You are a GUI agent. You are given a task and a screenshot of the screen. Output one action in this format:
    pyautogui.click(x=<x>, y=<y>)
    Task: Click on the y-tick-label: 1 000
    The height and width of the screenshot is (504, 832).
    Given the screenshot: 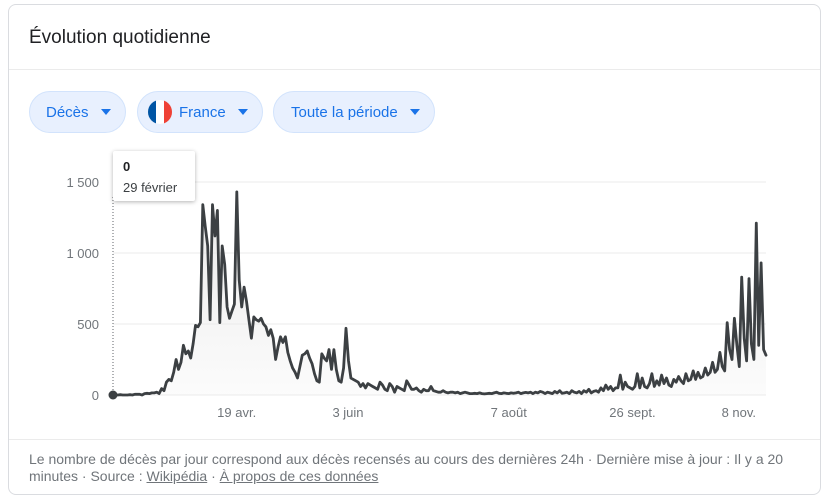 What is the action you would take?
    pyautogui.click(x=82, y=253)
    